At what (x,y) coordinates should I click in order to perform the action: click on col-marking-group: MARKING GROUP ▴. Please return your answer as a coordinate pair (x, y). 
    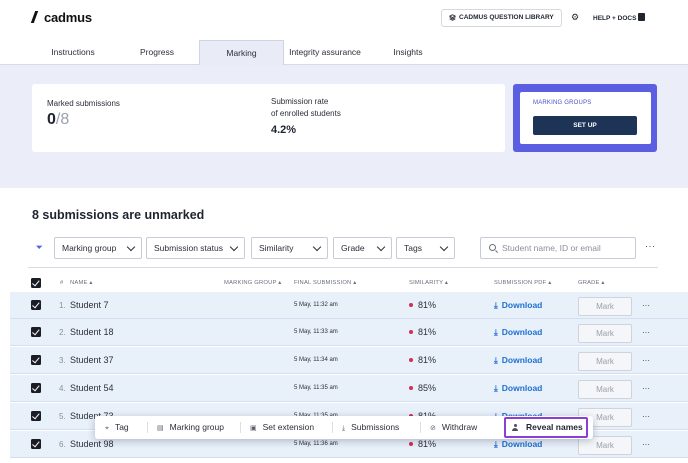
    Looking at the image, I should click on (253, 283).